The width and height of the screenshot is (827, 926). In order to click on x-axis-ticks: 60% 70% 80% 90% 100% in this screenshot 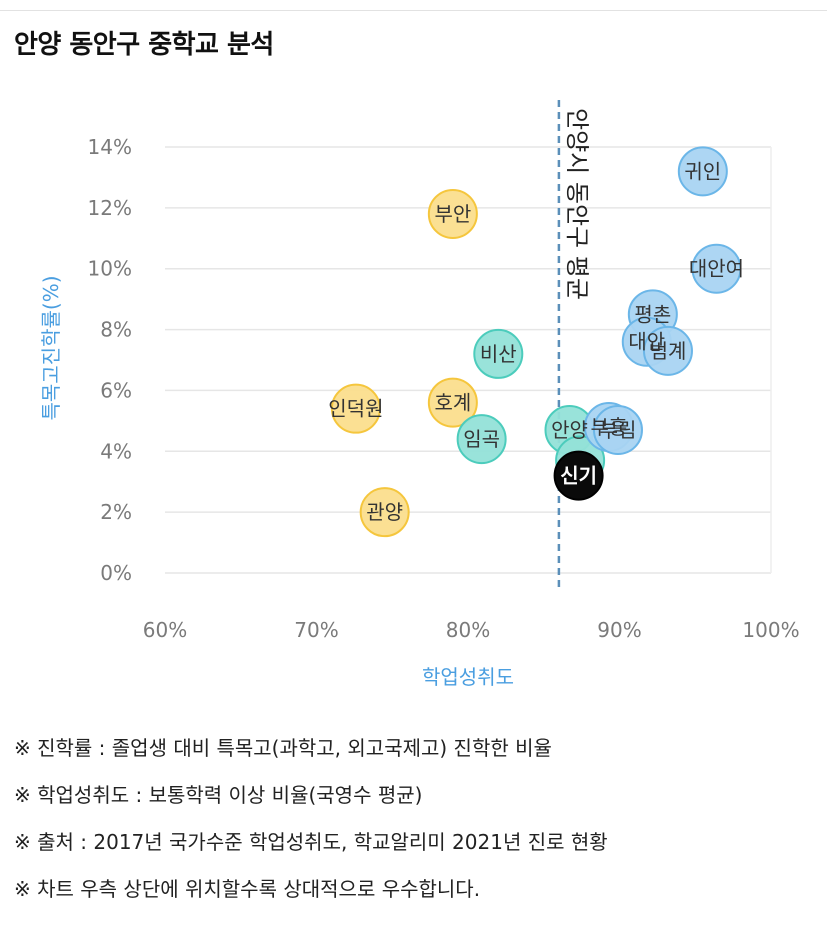, I will do `click(471, 630)`.